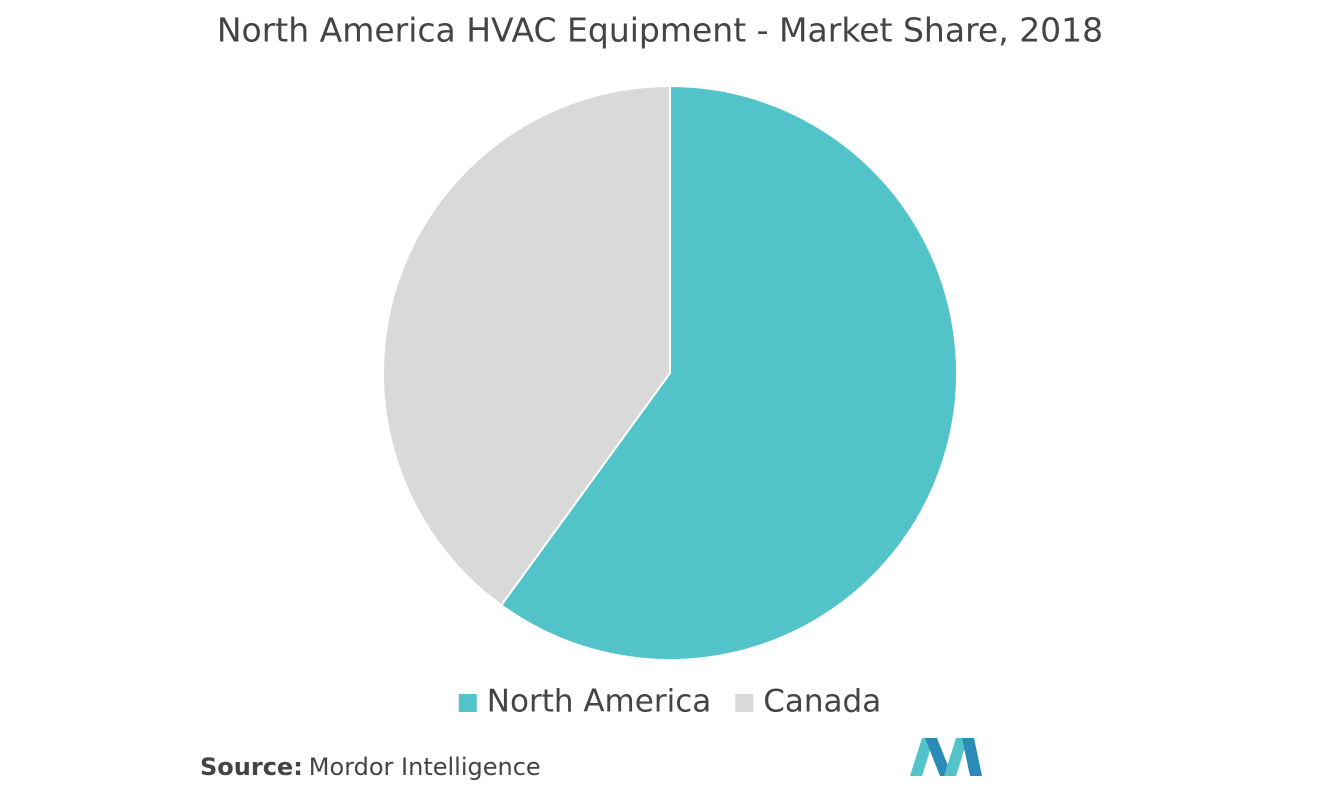  I want to click on source: Source: Mordor Intelligence, so click(370, 767).